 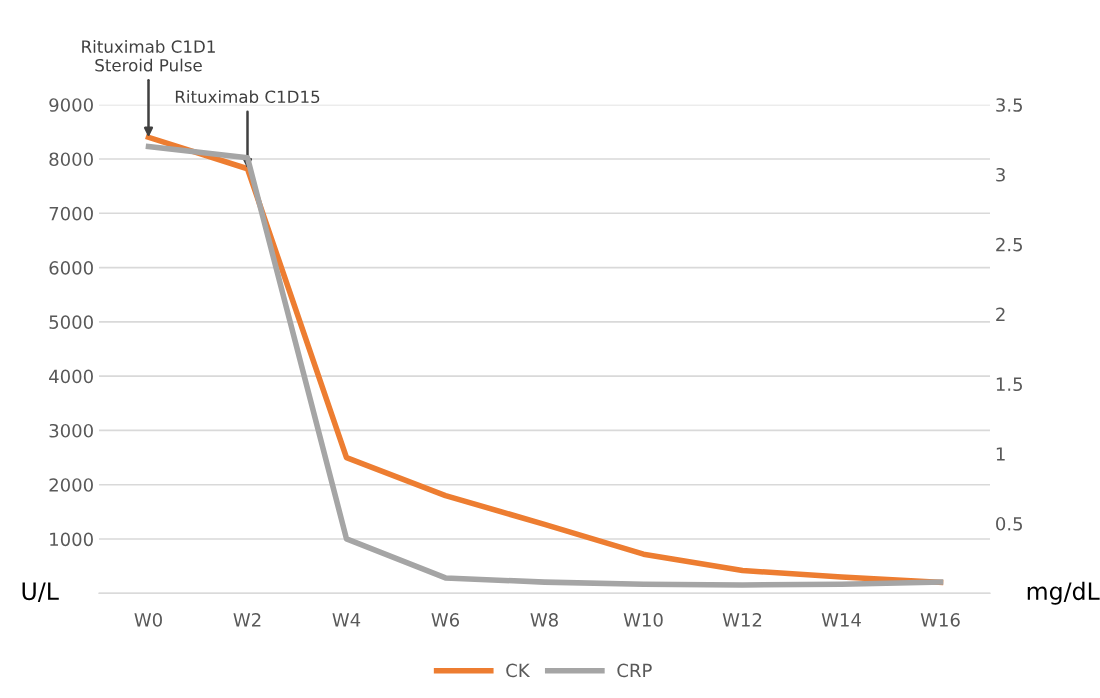 I want to click on y2-tick-label: 2.5, so click(x=1009, y=244).